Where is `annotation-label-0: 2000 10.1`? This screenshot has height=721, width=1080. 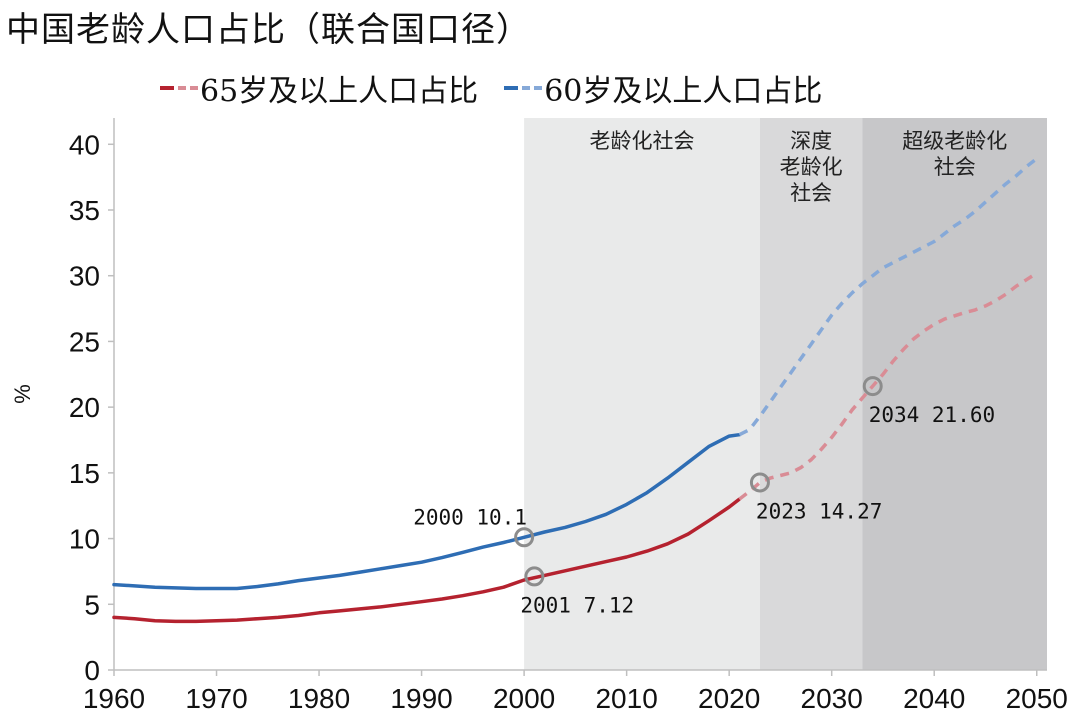 annotation-label-0: 2000 10.1 is located at coordinates (470, 517).